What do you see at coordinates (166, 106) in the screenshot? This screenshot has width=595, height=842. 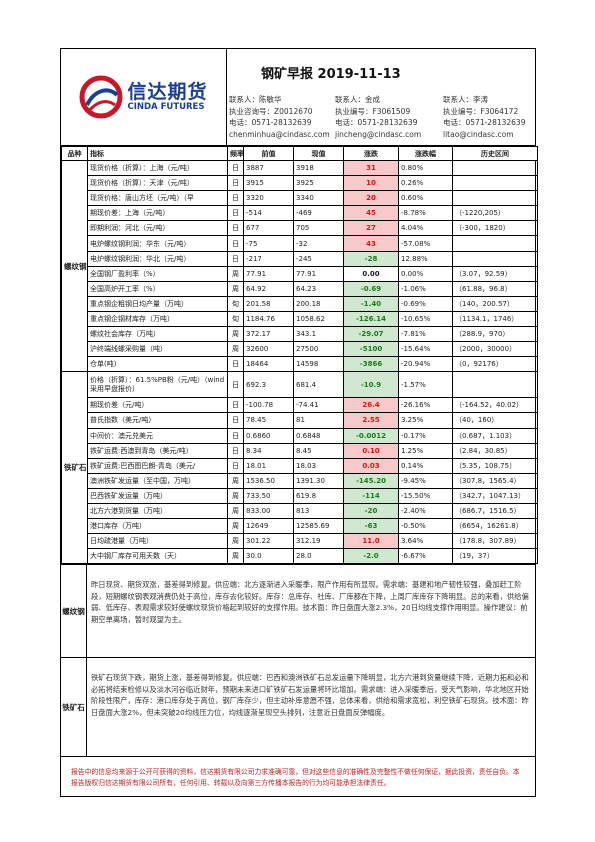 I see `logo-english-name: CINDA FUTURES` at bounding box center [166, 106].